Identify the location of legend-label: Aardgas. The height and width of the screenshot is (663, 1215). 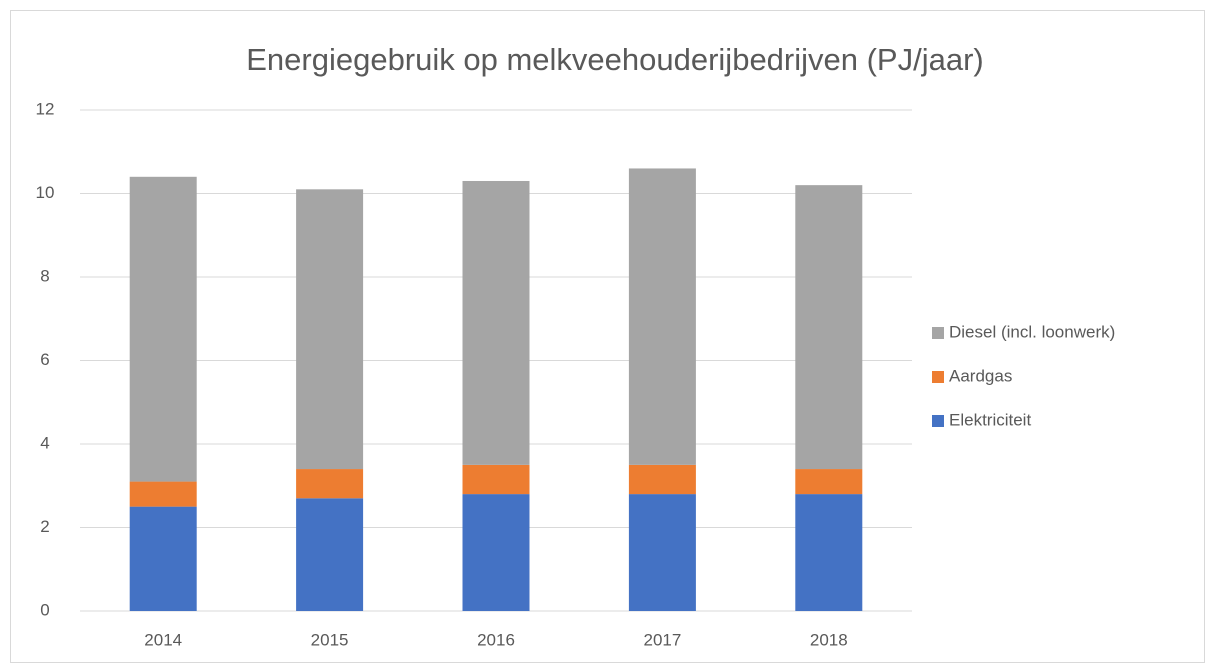
(980, 375).